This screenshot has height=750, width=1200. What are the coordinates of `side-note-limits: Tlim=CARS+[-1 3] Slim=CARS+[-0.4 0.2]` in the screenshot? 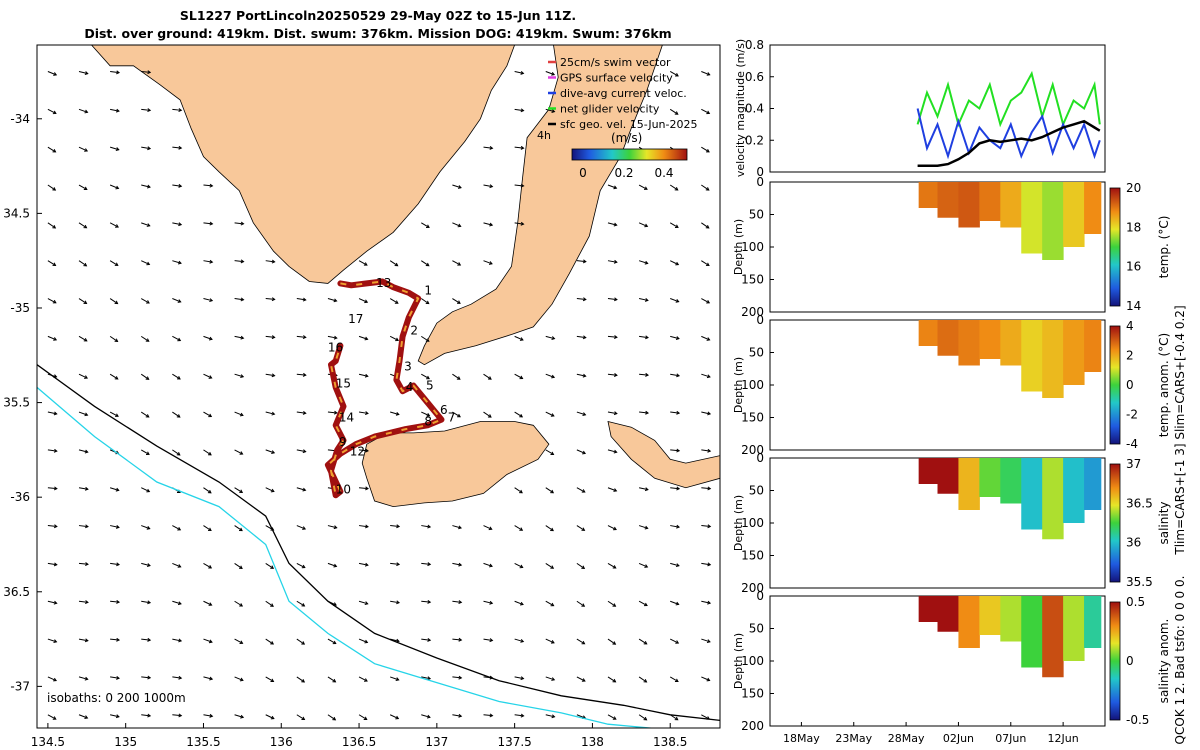 It's located at (1180, 430).